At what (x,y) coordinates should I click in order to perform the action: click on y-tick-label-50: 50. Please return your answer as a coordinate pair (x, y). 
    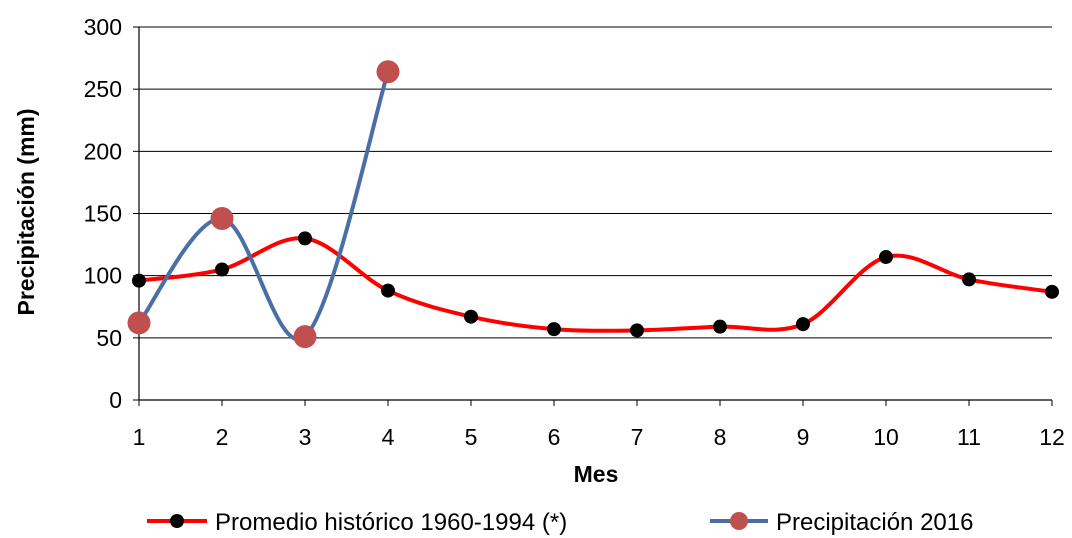
    Looking at the image, I should click on (109, 338).